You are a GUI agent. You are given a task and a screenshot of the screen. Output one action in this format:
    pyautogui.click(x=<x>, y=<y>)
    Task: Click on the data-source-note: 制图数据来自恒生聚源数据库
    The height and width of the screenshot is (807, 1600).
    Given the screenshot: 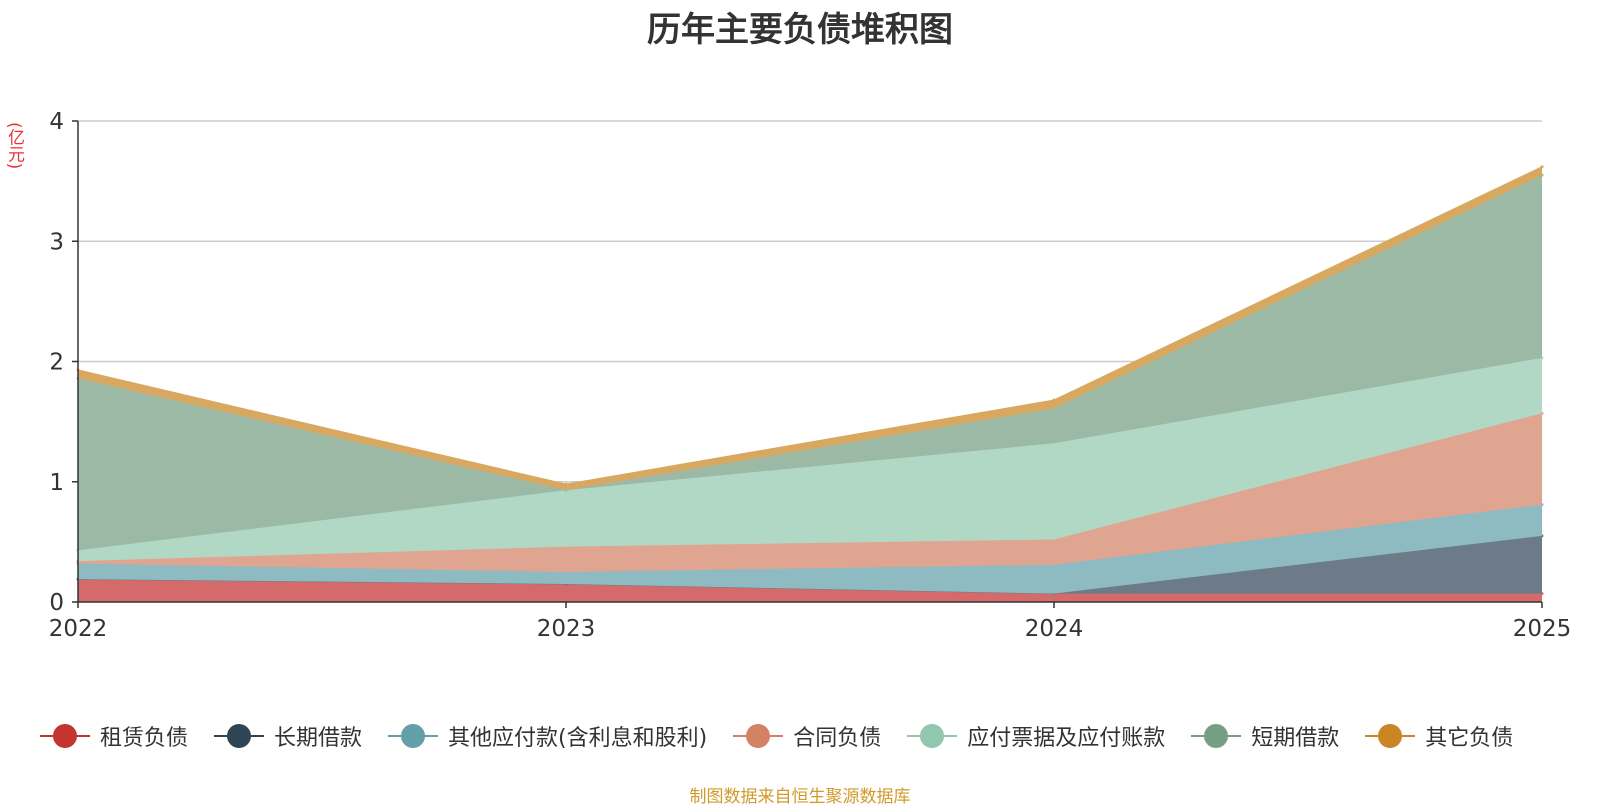 What is the action you would take?
    pyautogui.click(x=800, y=797)
    